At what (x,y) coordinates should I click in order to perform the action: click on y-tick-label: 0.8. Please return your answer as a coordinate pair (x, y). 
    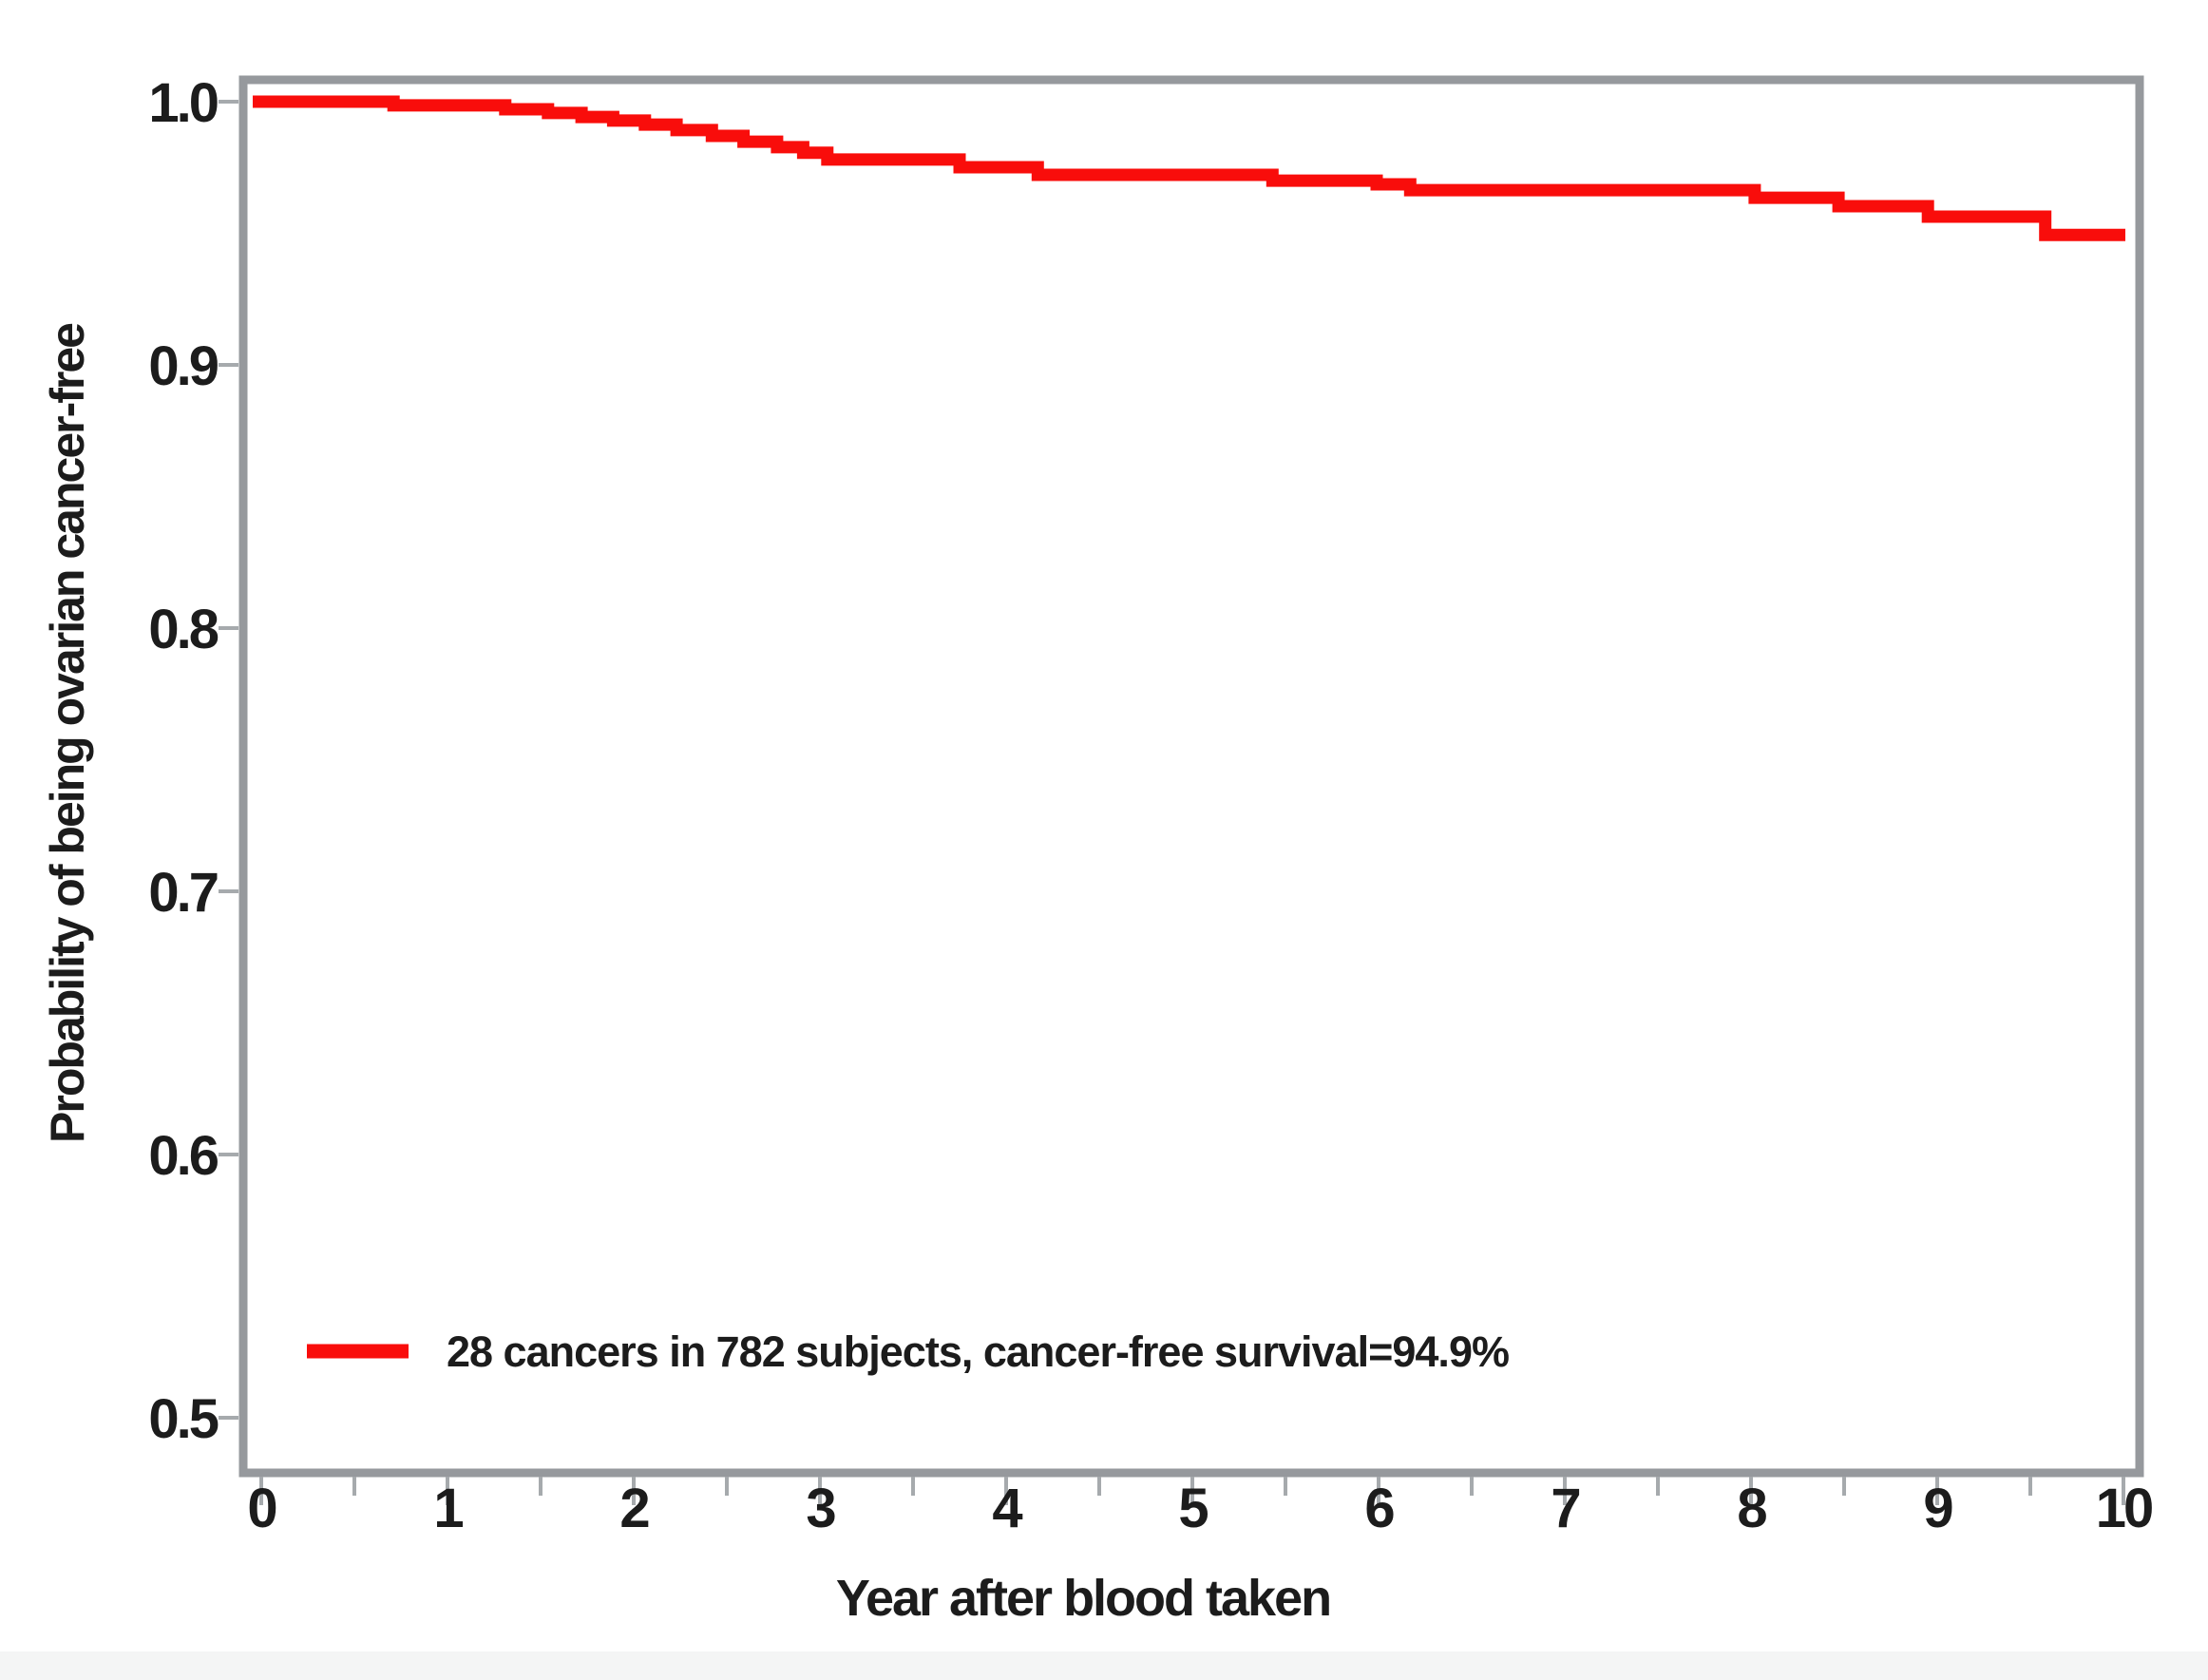
    Looking at the image, I should click on (183, 629).